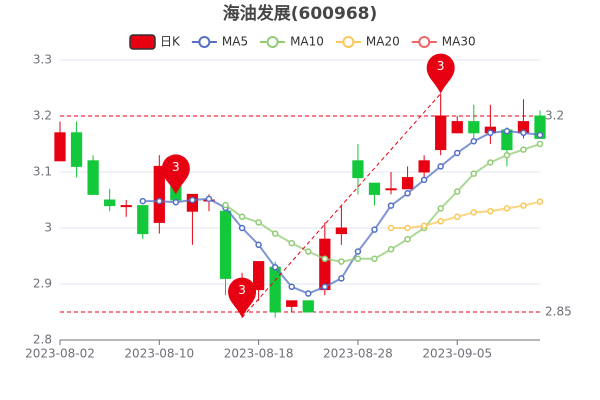  What do you see at coordinates (259, 354) in the screenshot?
I see `x-tick-label: 2023-08-18` at bounding box center [259, 354].